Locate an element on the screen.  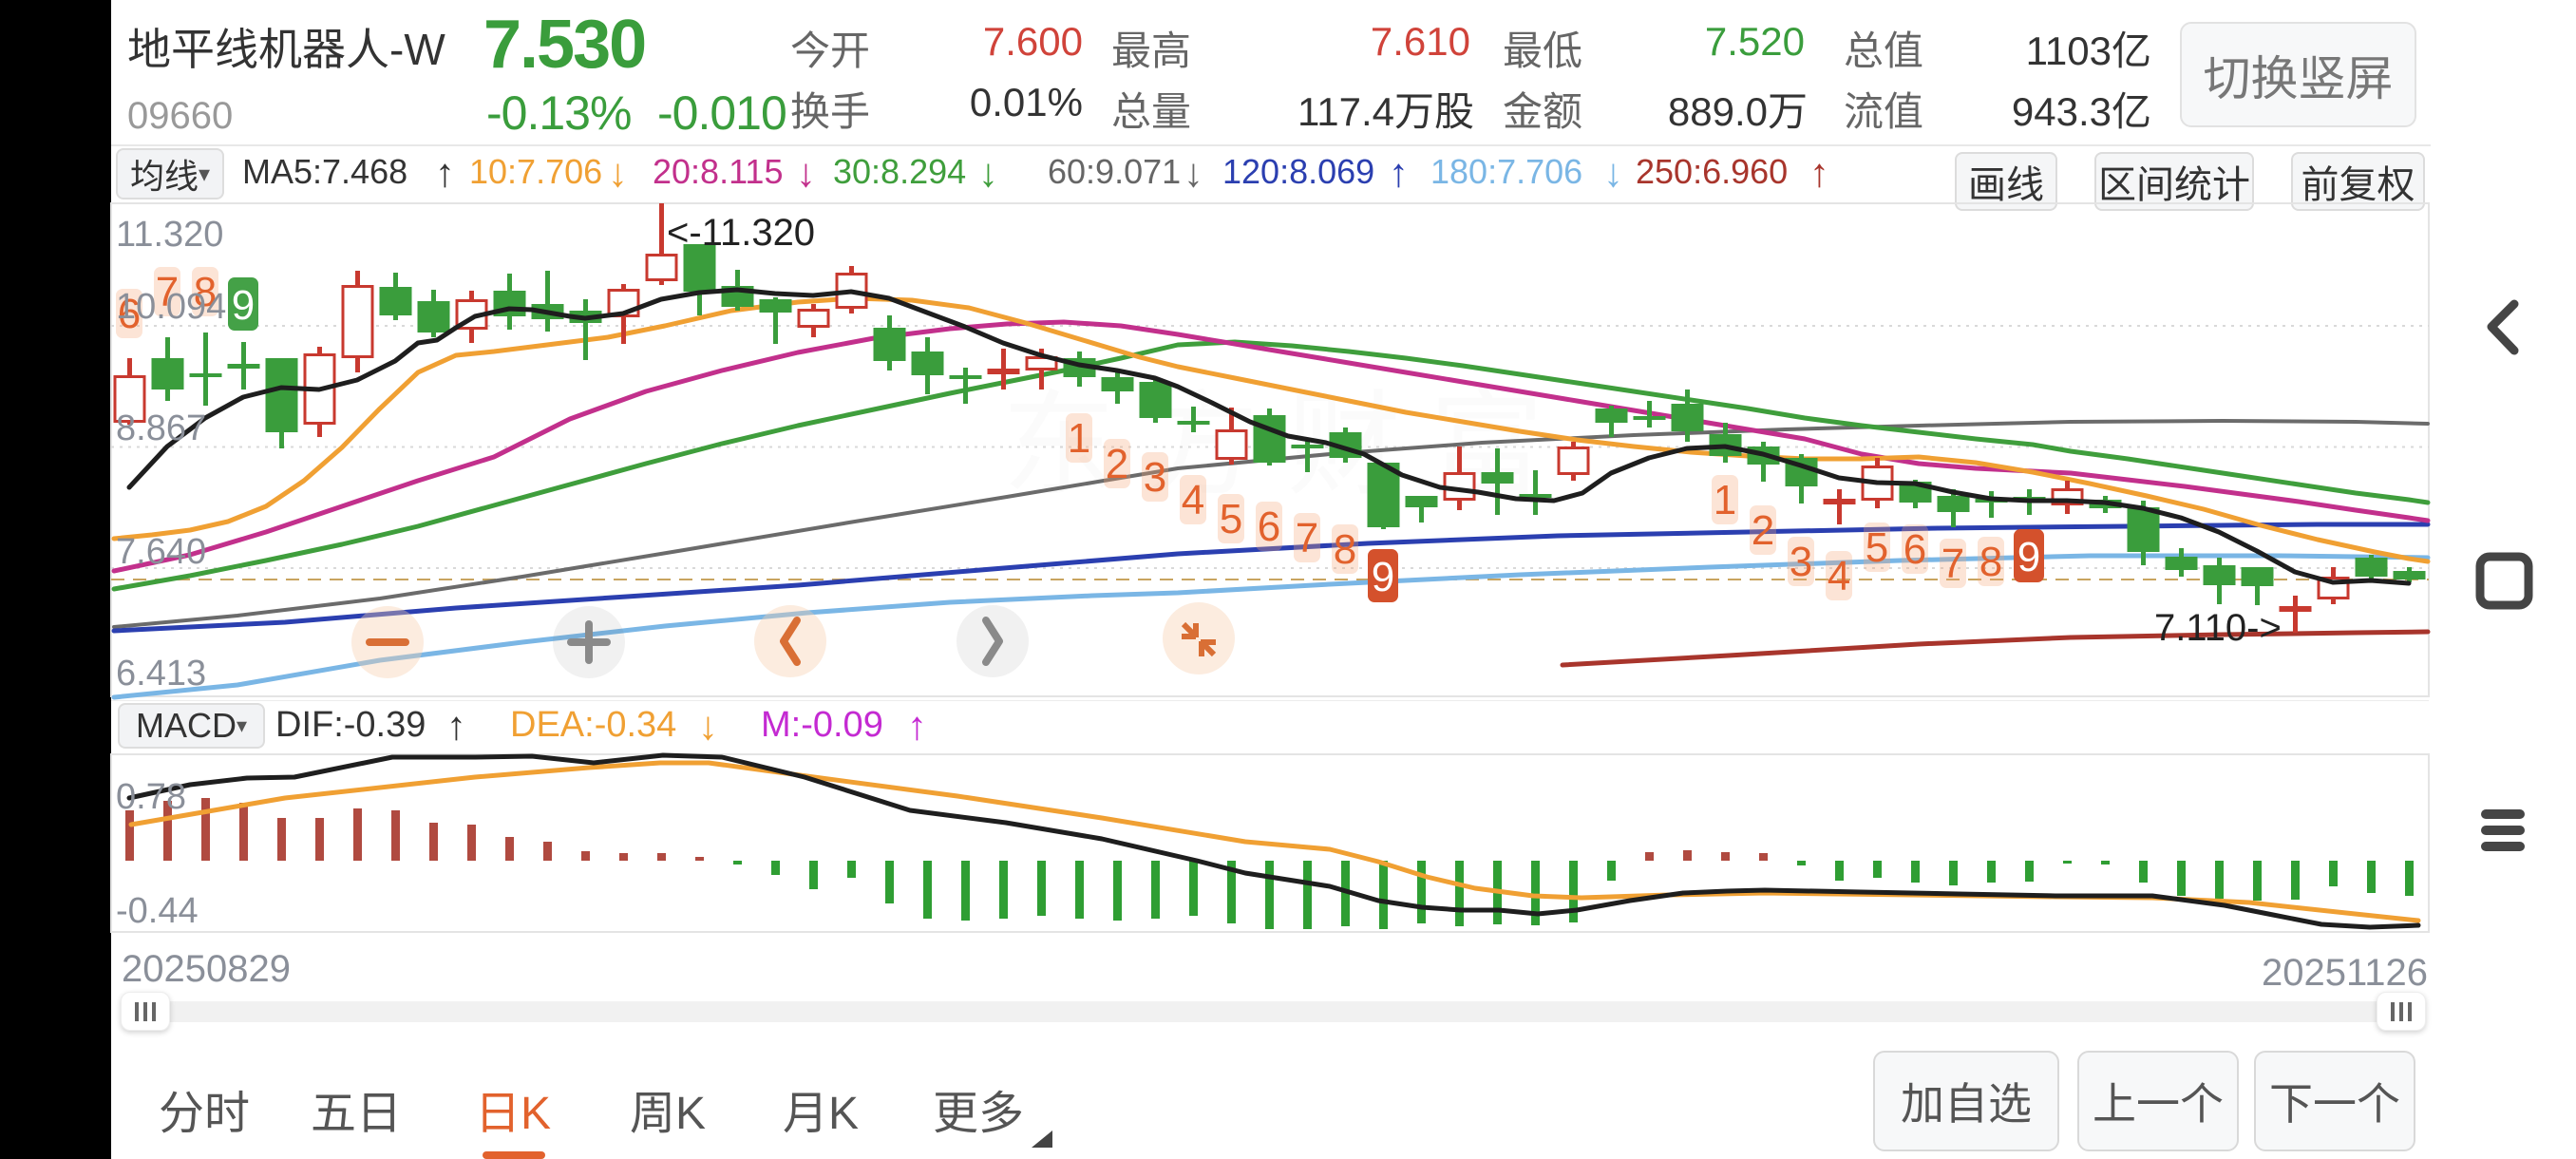
svg-text: 11.320 is located at coordinates (169, 235).